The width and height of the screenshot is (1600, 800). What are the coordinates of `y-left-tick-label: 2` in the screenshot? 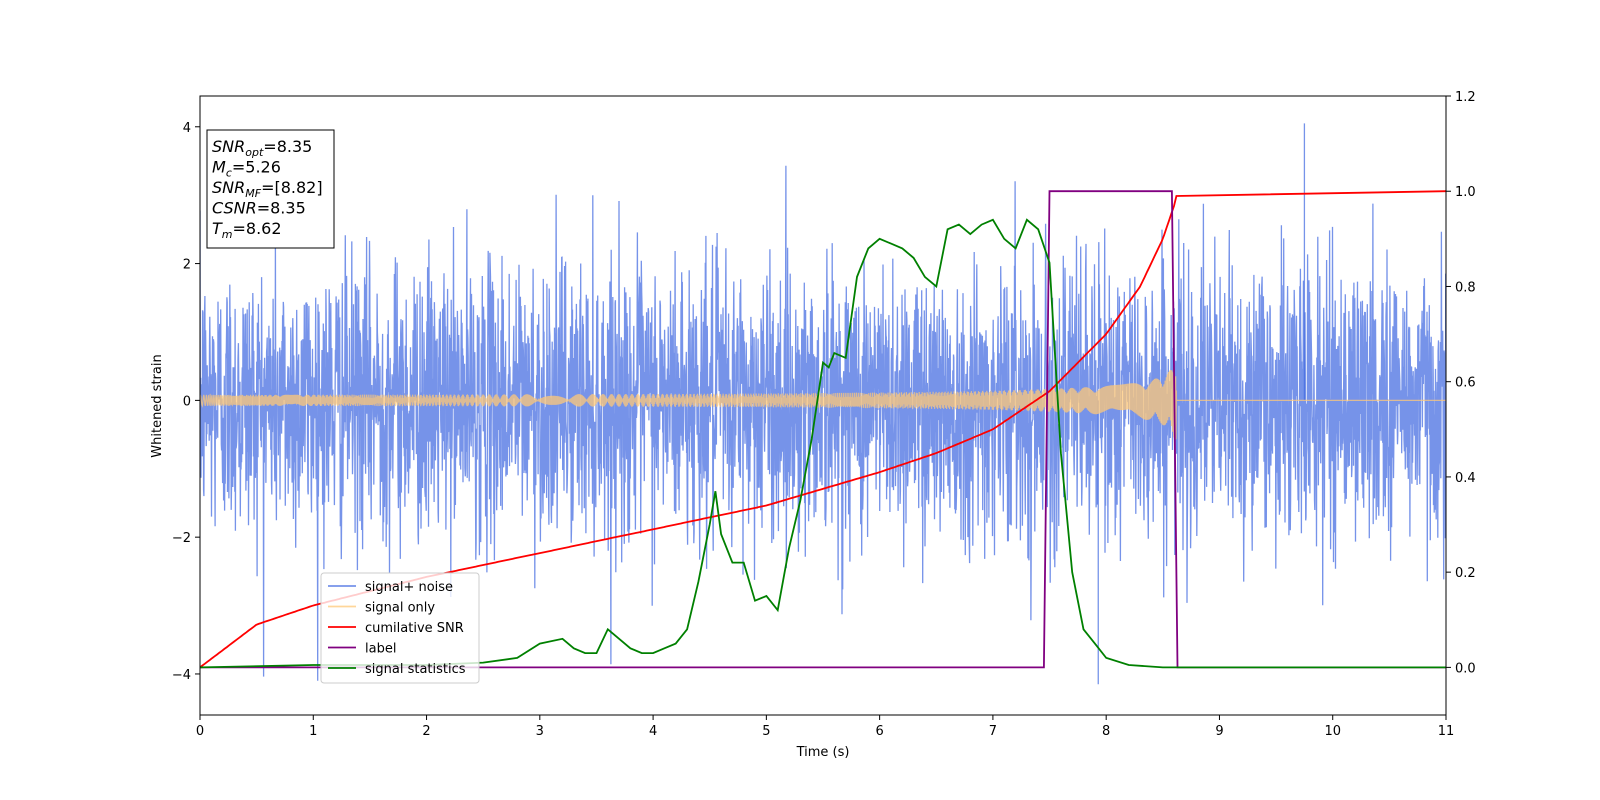 It's located at (187, 265).